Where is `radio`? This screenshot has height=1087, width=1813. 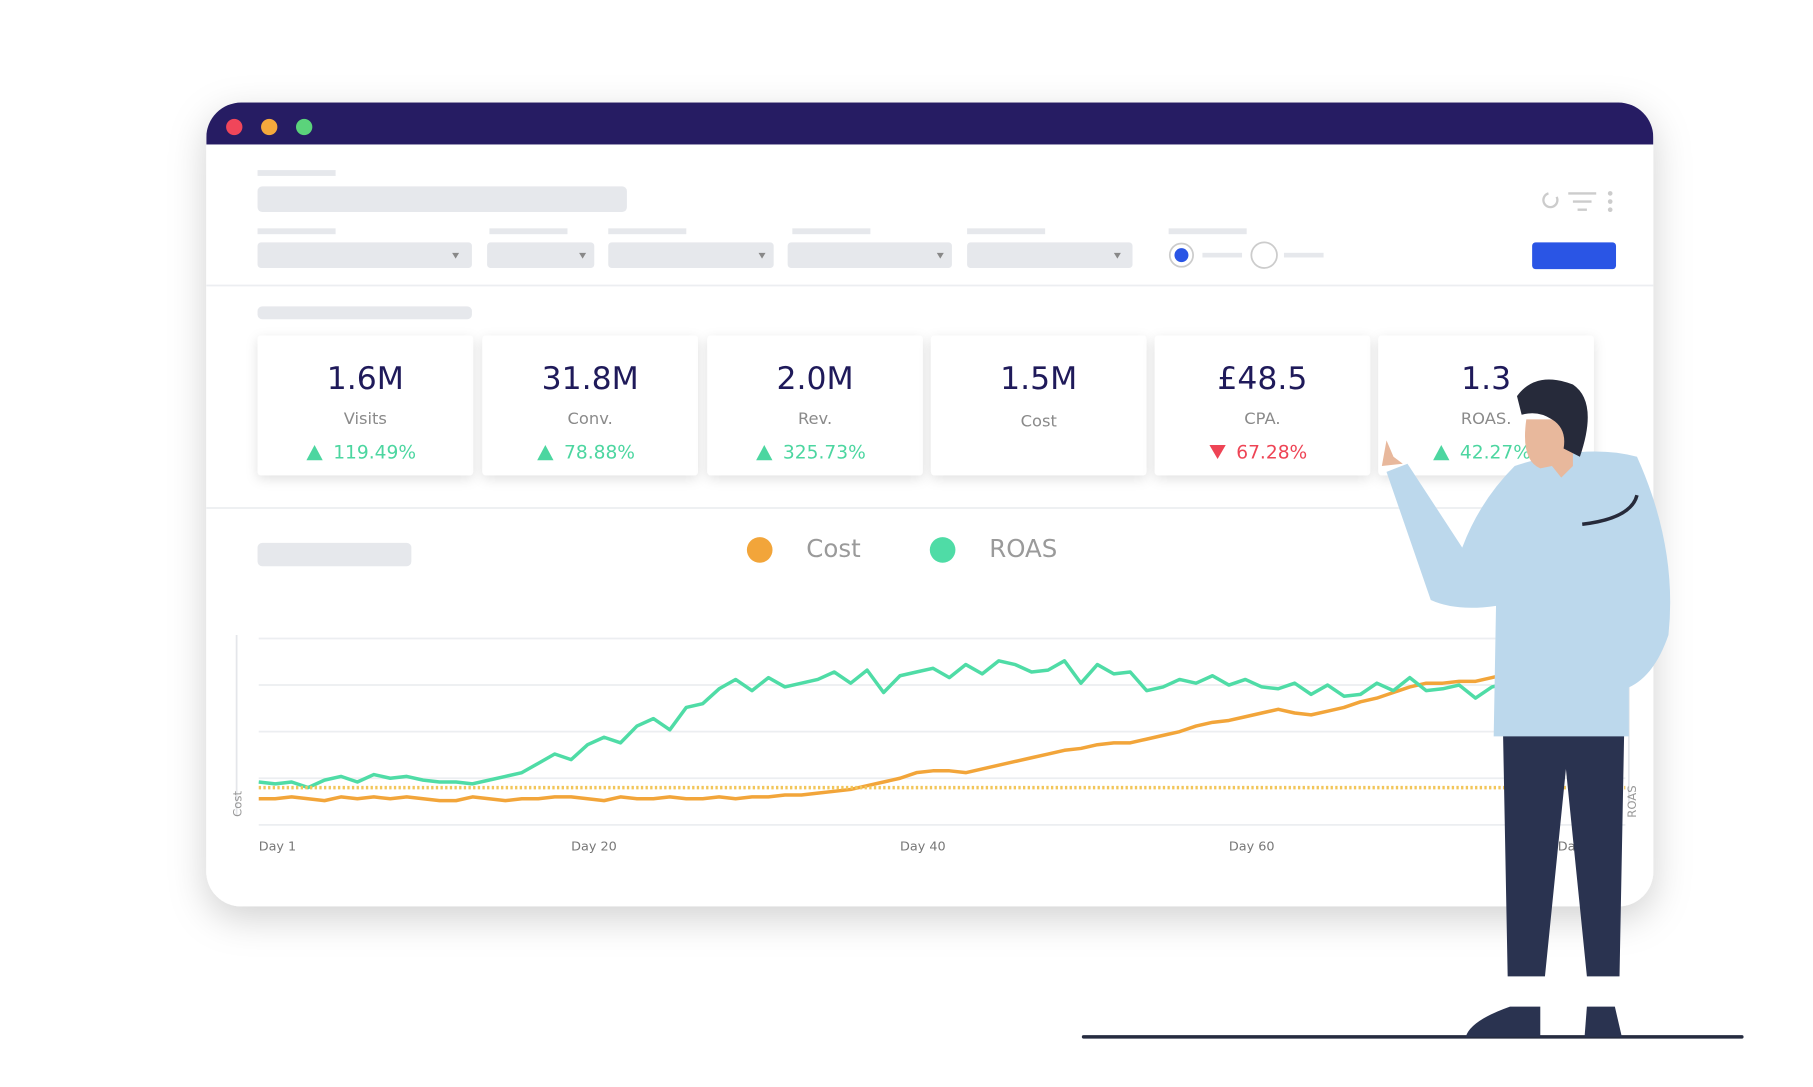 radio is located at coordinates (1264, 255).